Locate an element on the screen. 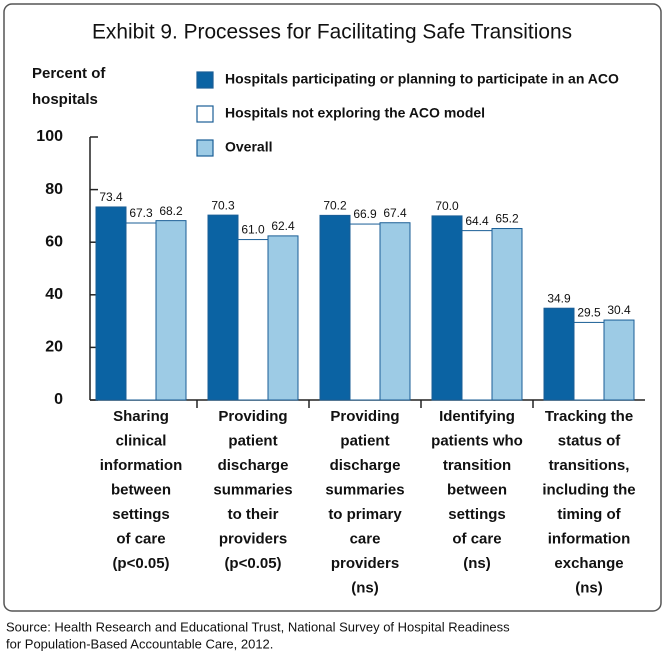 The height and width of the screenshot is (654, 665). y-tick-label: 80 is located at coordinates (54, 189).